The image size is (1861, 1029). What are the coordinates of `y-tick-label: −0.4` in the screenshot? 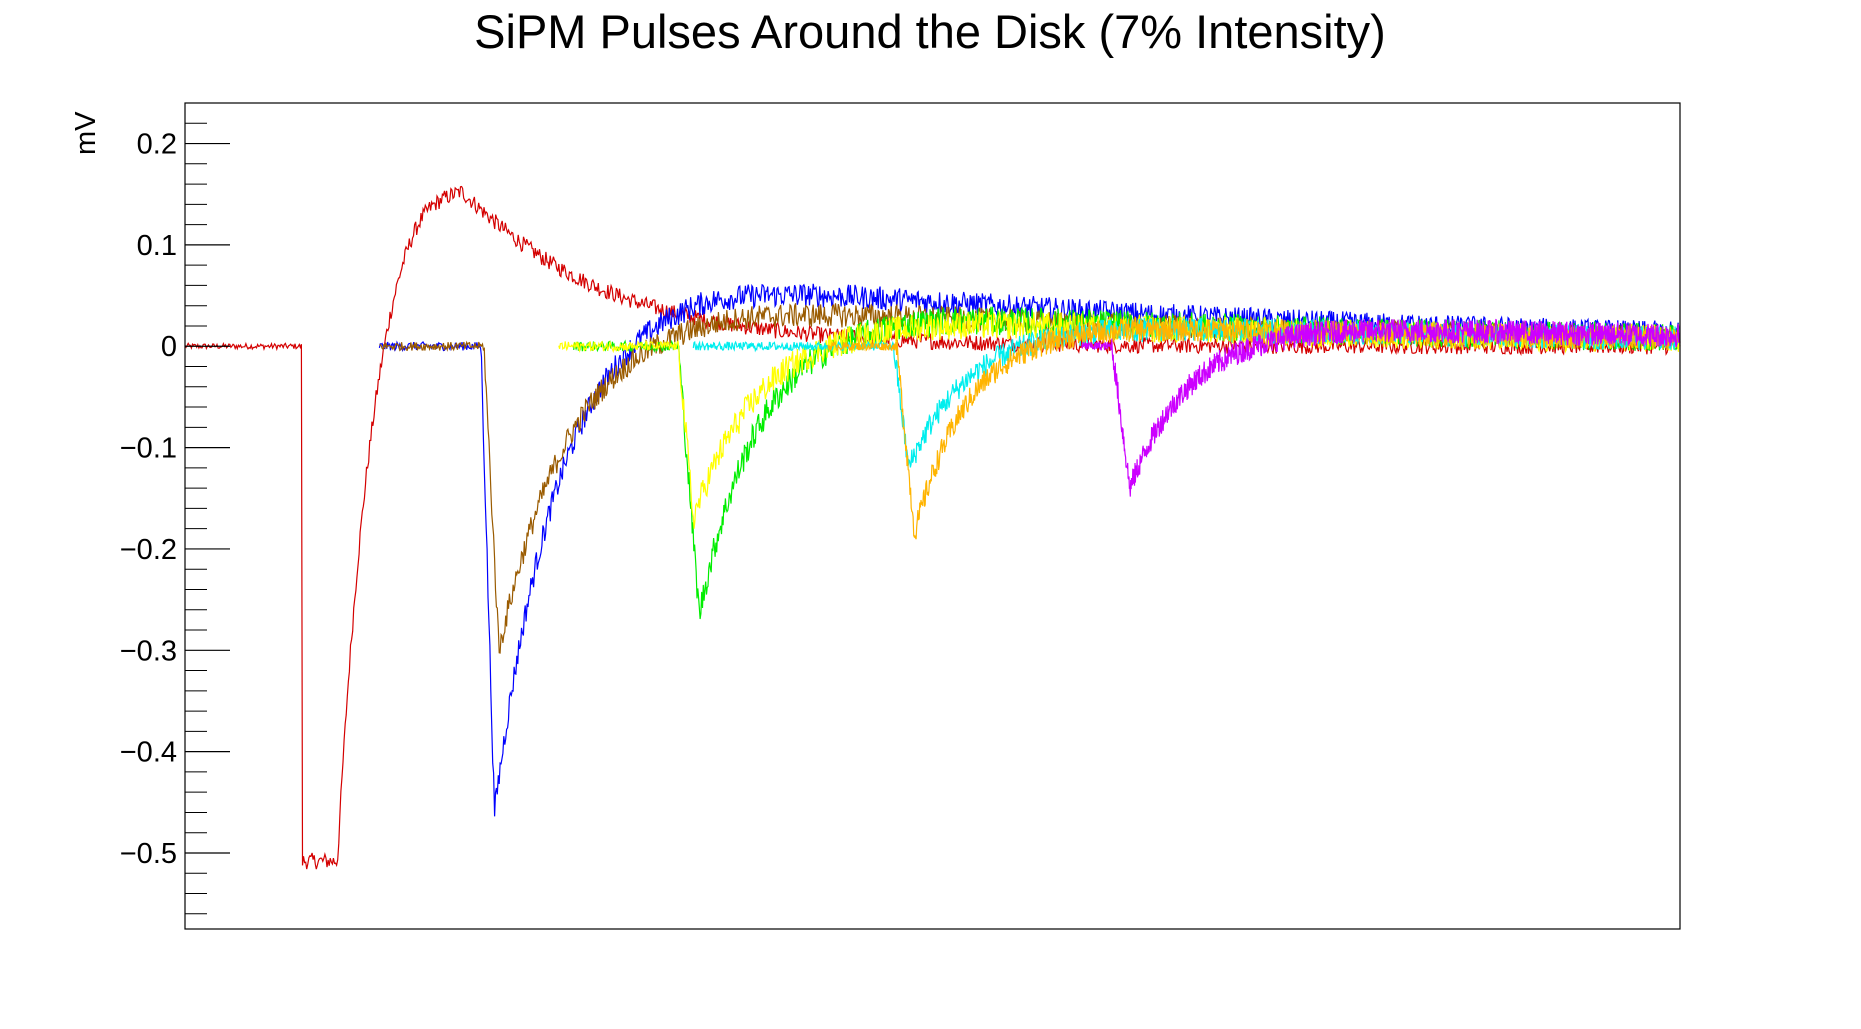 It's located at (148, 753).